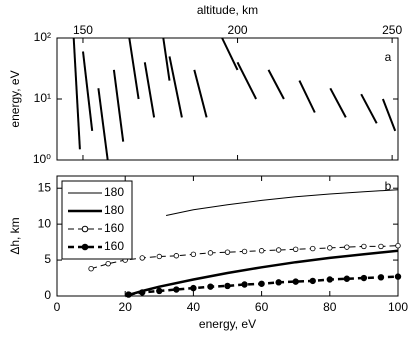 The height and width of the screenshot is (339, 414). Describe the element at coordinates (42, 159) in the screenshot. I see `y-tick-label: 10⁰` at that location.